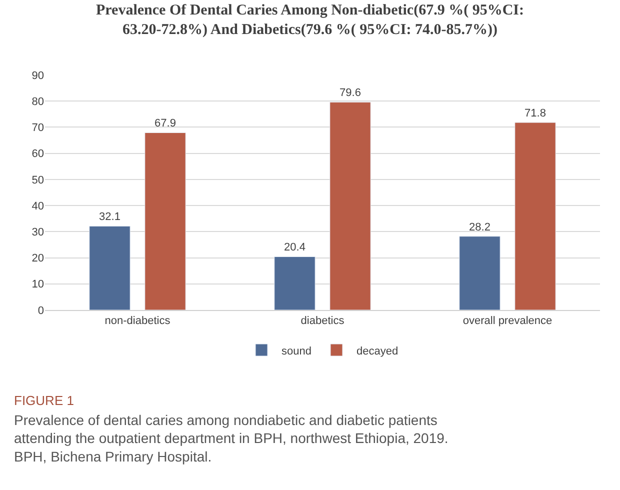 The height and width of the screenshot is (490, 620). What do you see at coordinates (535, 114) in the screenshot?
I see `data-label: 71.8` at bounding box center [535, 114].